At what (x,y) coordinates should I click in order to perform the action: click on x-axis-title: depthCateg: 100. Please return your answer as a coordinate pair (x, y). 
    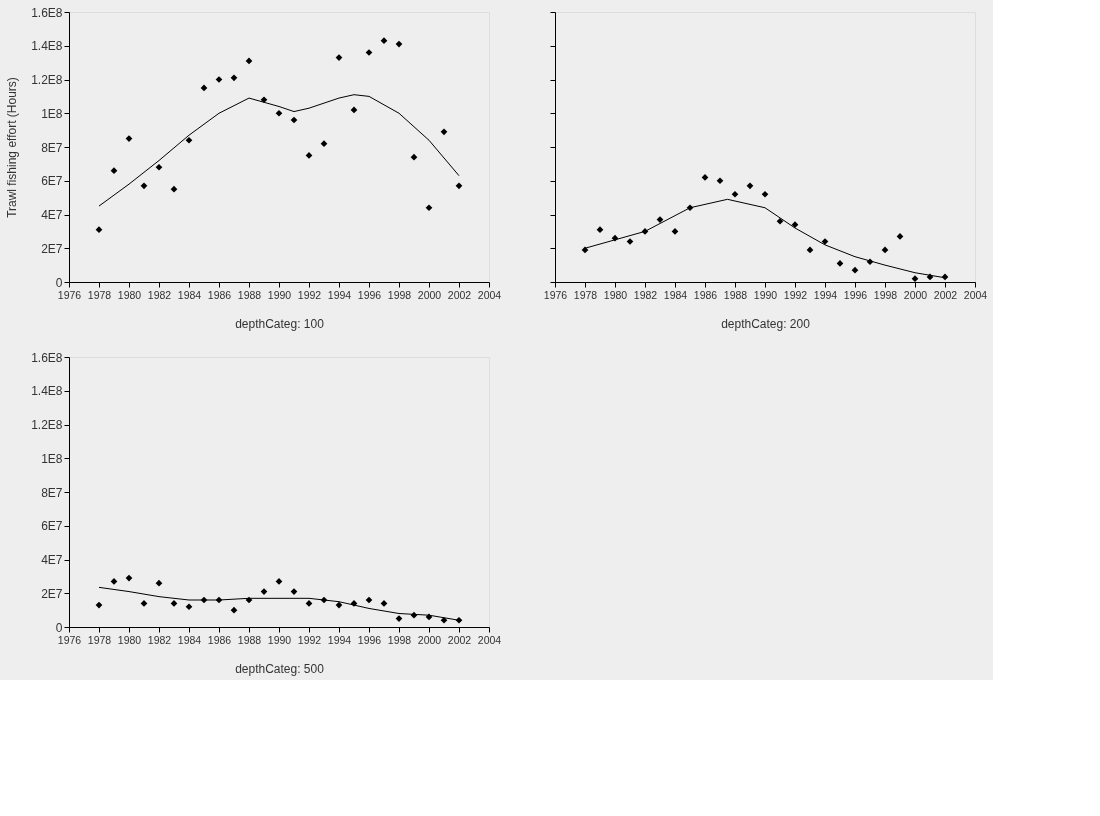
    Looking at the image, I should click on (280, 324).